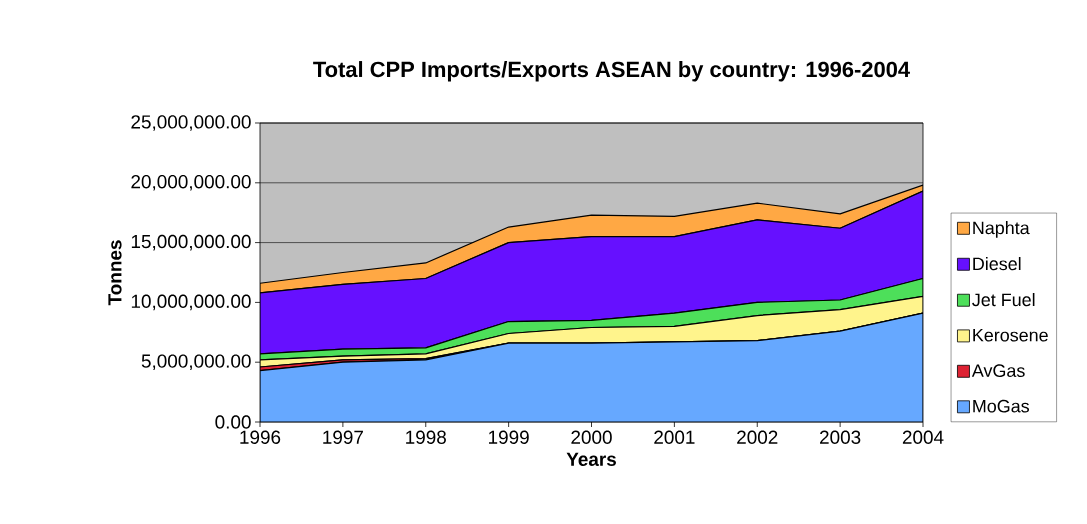  What do you see at coordinates (343, 437) in the screenshot?
I see `x-tick-label: 1997` at bounding box center [343, 437].